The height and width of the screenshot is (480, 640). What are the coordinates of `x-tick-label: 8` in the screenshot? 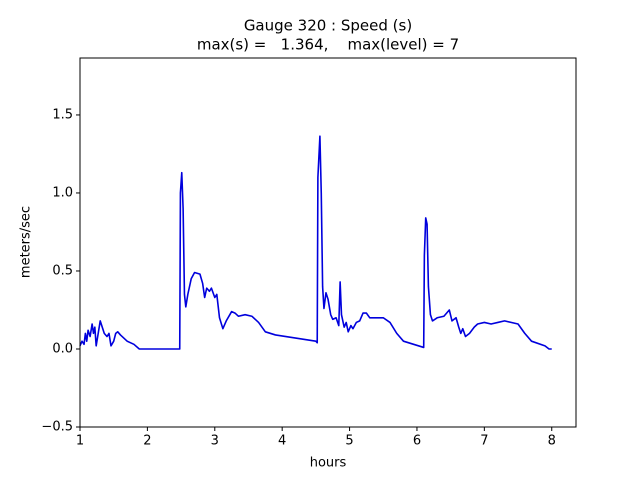 It's located at (552, 441).